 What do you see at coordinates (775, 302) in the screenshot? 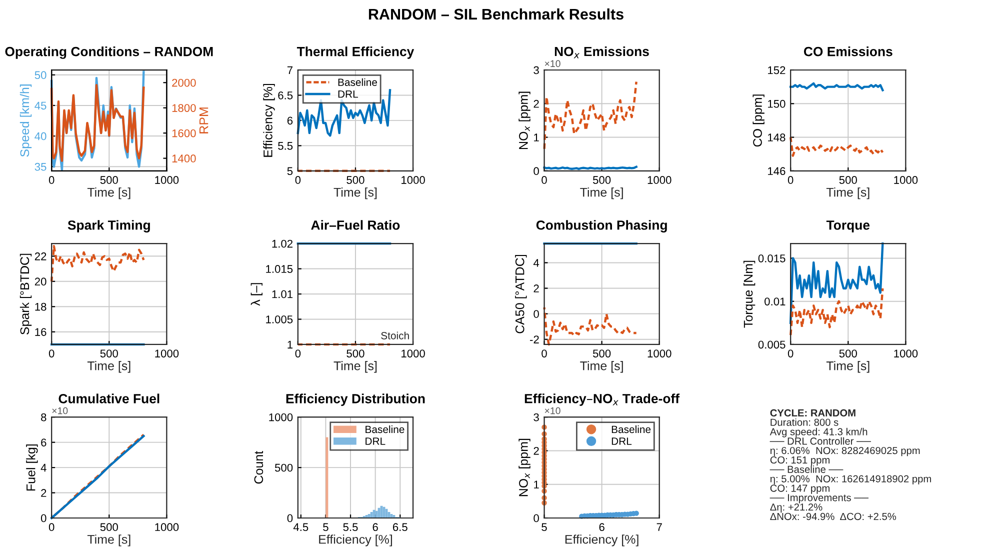
I see `y-tick-label: 0.01` at bounding box center [775, 302].